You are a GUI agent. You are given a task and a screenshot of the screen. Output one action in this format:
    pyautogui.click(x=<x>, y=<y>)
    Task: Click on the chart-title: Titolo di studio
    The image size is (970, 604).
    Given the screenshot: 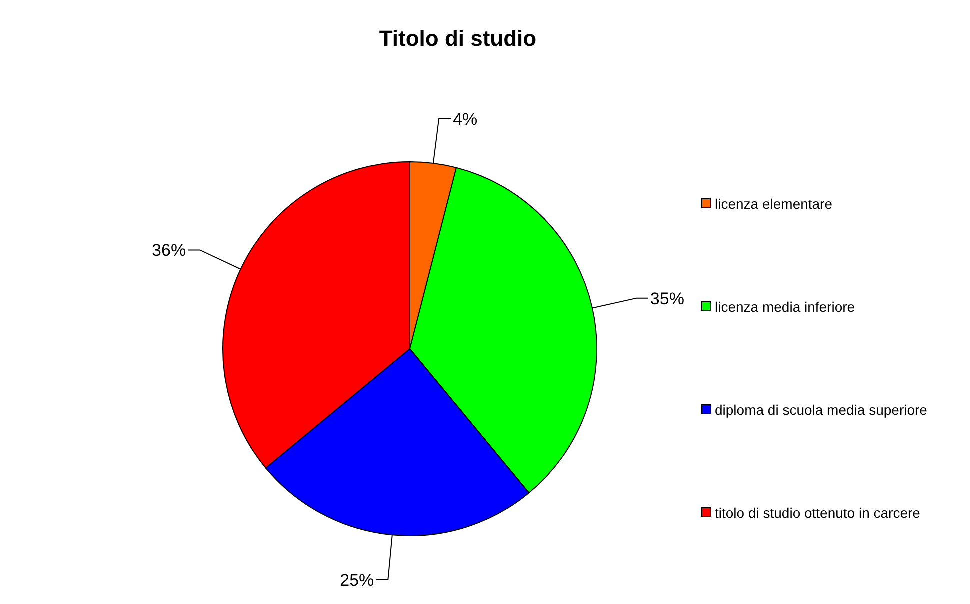 What is the action you would take?
    pyautogui.click(x=458, y=38)
    